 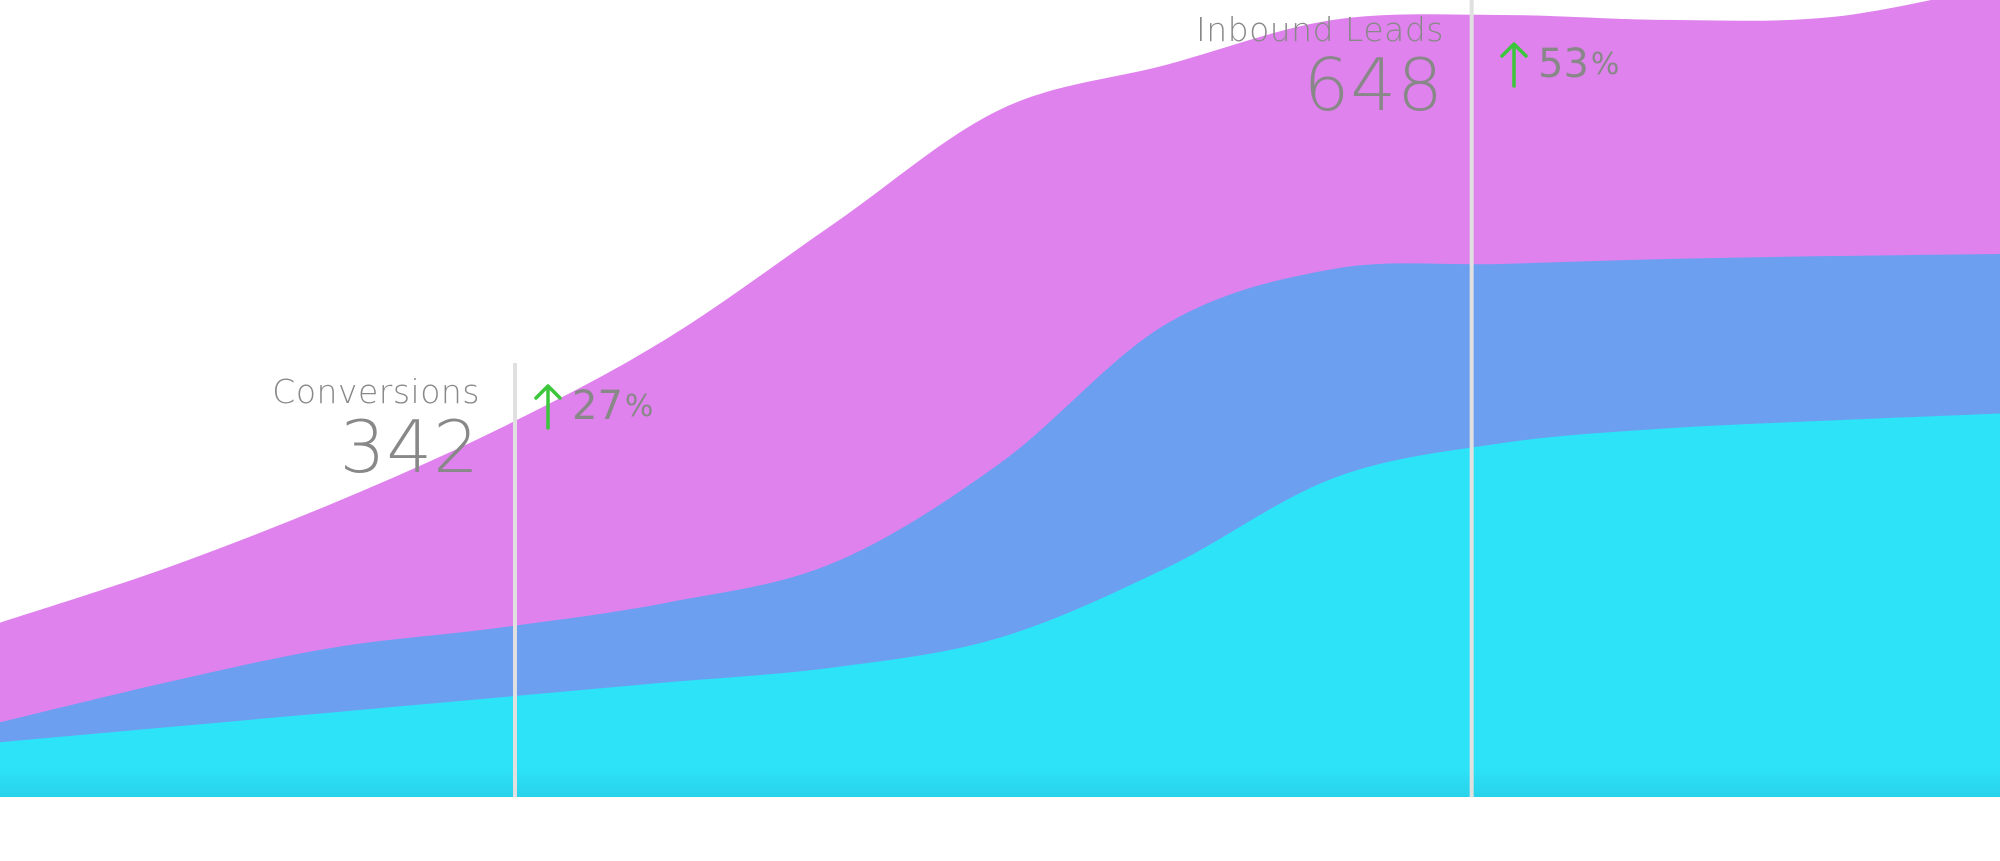 I want to click on conversions-change-value: 27, so click(x=597, y=406).